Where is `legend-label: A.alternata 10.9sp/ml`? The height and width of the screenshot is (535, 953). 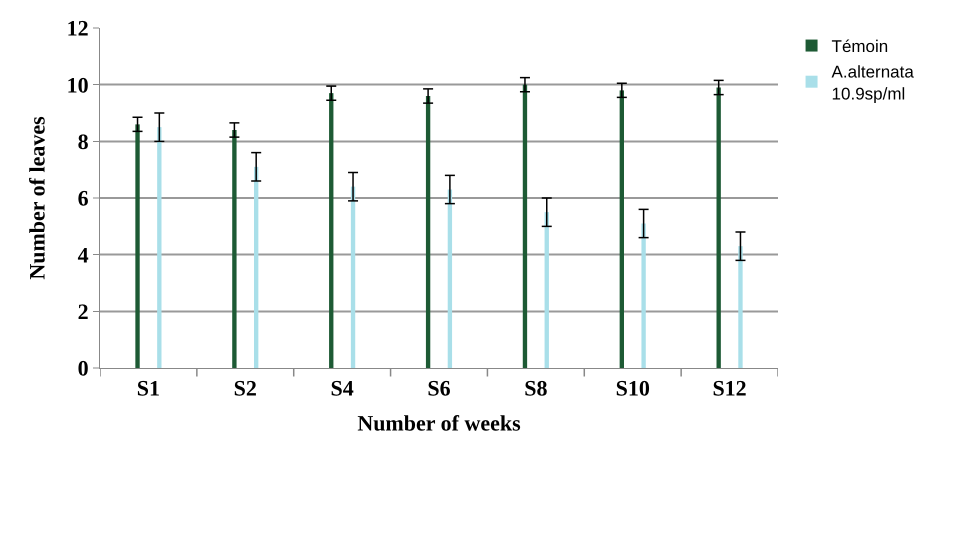
legend-label: A.alternata 10.9sp/ml is located at coordinates (873, 83).